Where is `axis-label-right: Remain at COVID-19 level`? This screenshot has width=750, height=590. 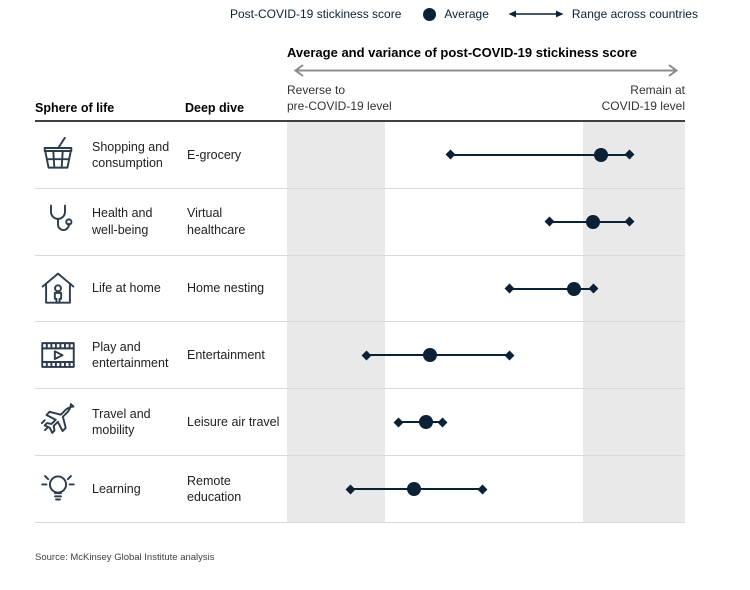 axis-label-right: Remain at COVID-19 level is located at coordinates (643, 98).